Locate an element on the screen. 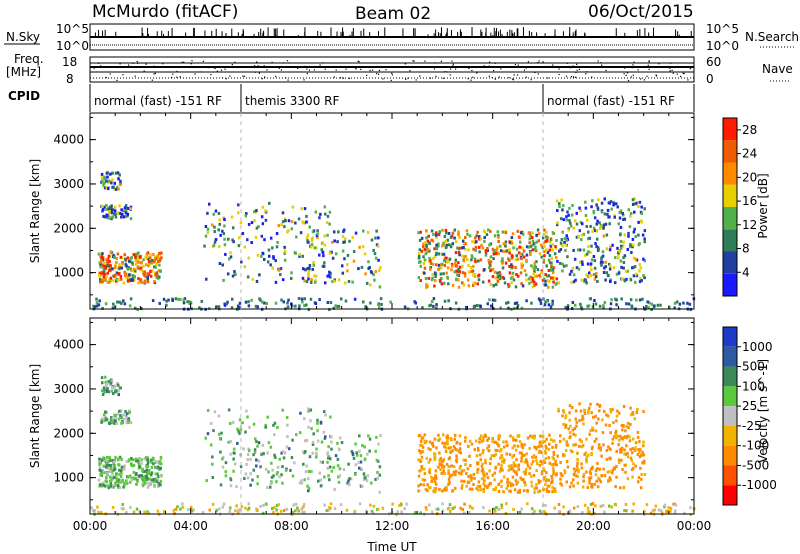  date-title: 06/Oct/2015 is located at coordinates (641, 12).